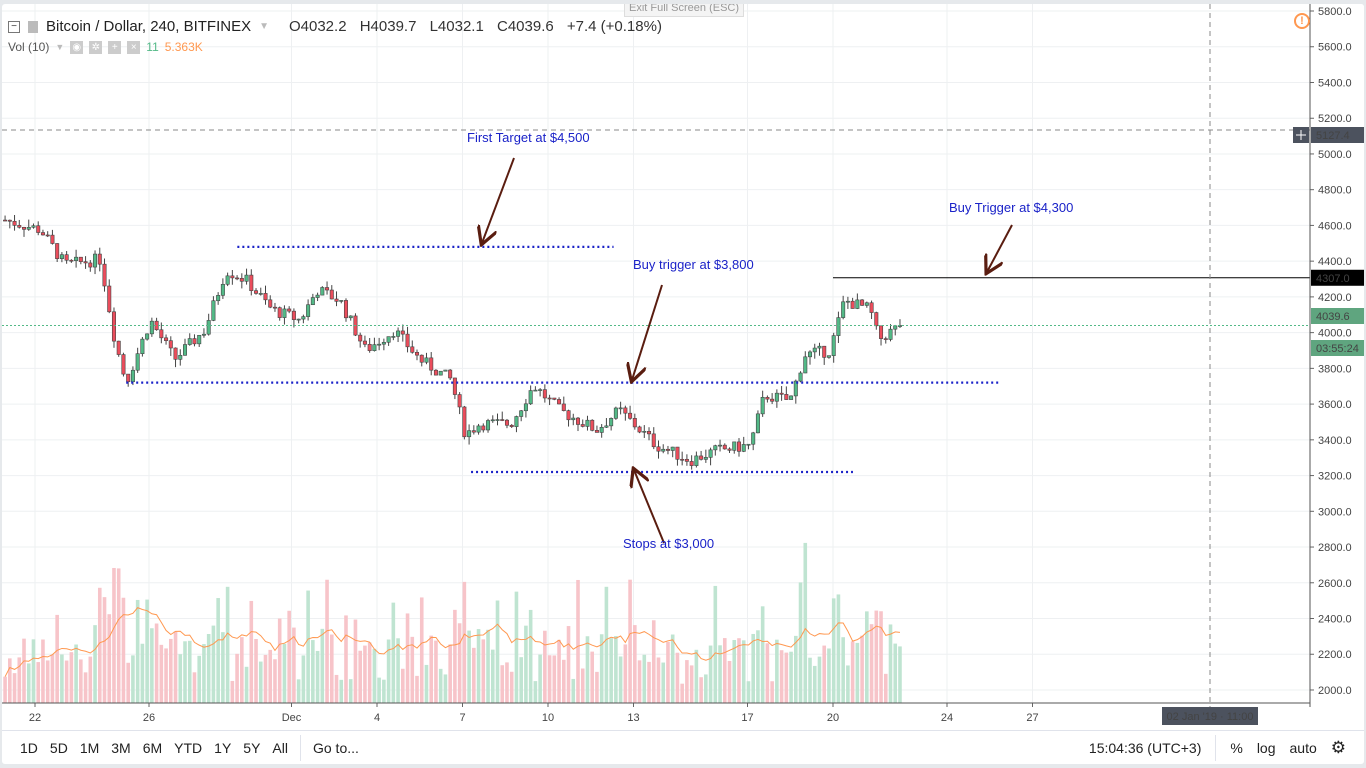 The image size is (1366, 768). Describe the element at coordinates (29, 47) in the screenshot. I see `volume-label: Vol (10)` at that location.